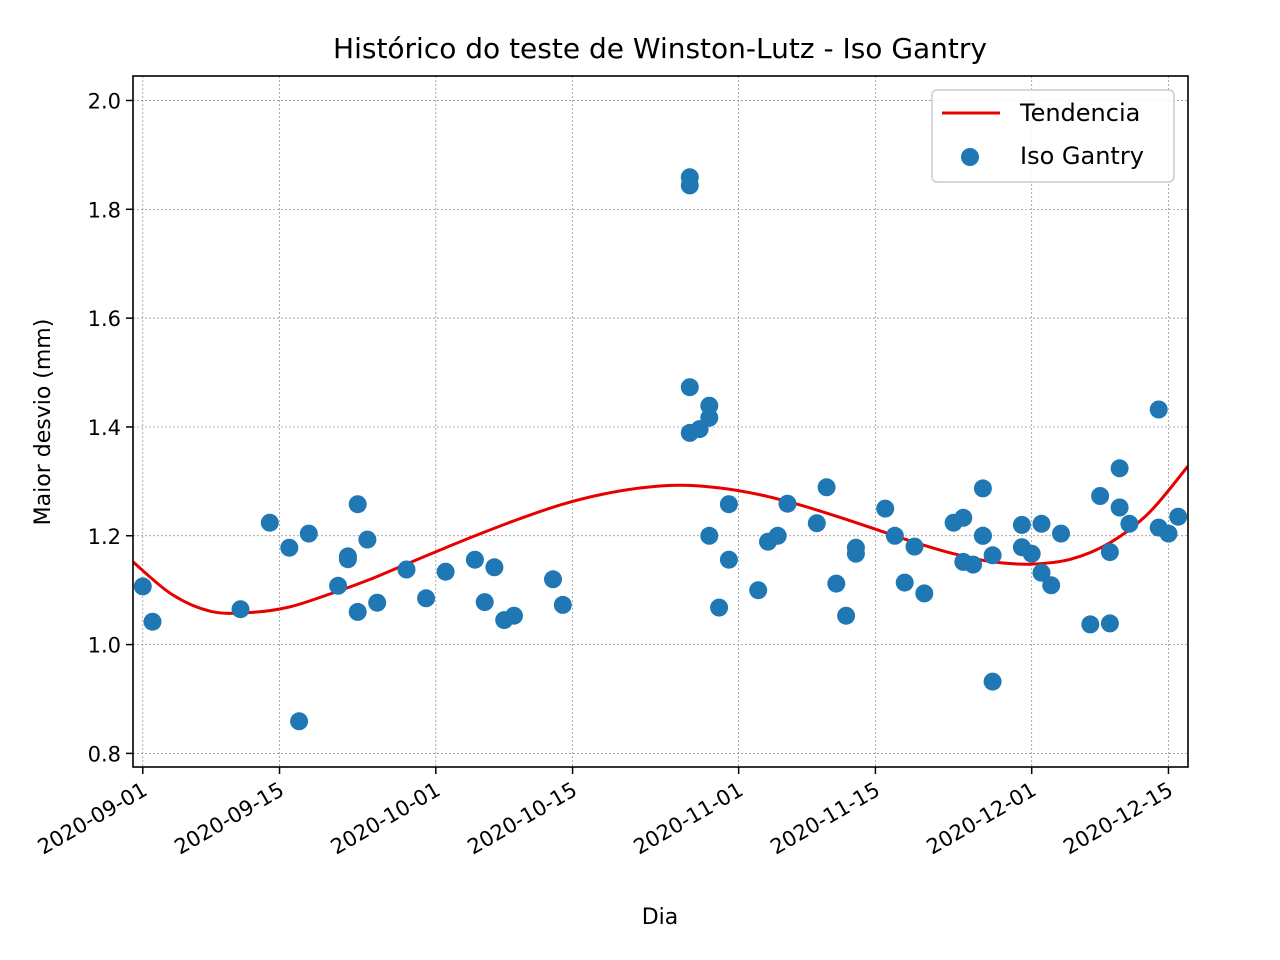  I want to click on x-axis-label: Dia, so click(660, 917).